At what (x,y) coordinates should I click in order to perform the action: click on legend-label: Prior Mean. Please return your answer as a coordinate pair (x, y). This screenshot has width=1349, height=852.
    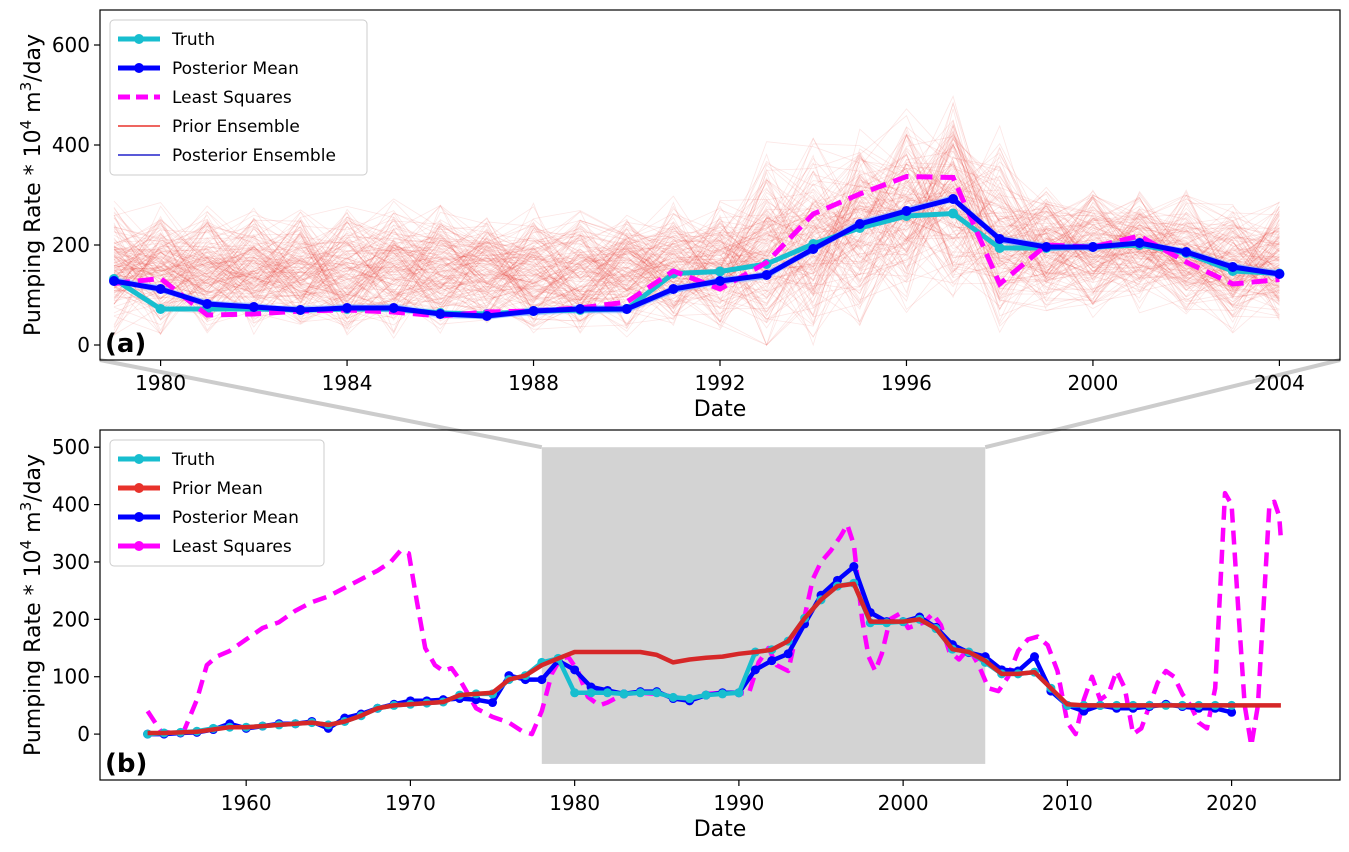
    Looking at the image, I should click on (217, 489).